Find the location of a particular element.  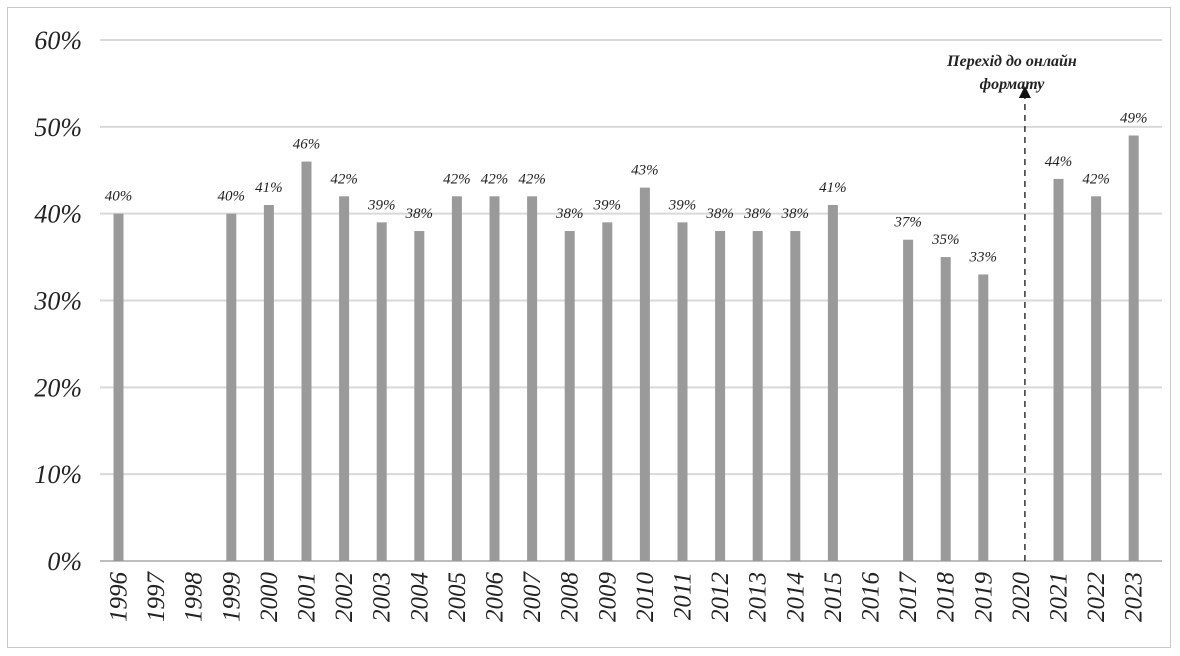

x-tick-label: 1996 is located at coordinates (119, 597).